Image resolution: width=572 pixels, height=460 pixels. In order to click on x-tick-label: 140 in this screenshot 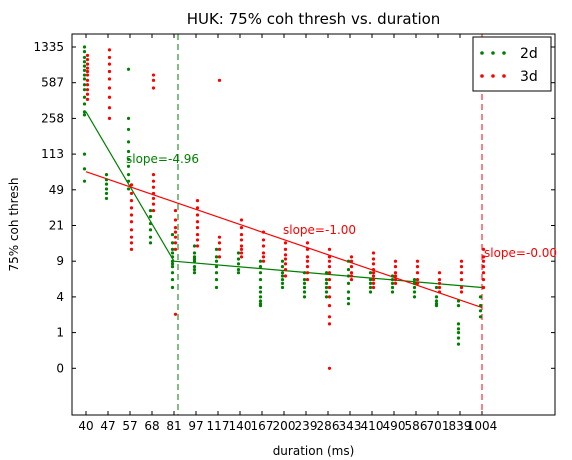, I will do `click(240, 426)`.